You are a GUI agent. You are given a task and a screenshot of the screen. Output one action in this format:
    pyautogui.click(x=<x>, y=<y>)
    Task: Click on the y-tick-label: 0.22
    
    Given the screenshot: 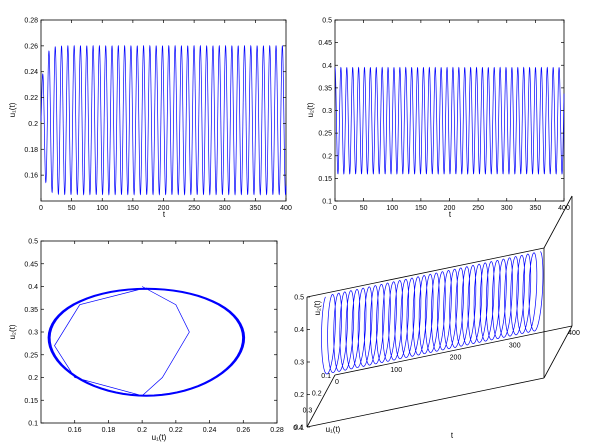 What is the action you would take?
    pyautogui.click(x=31, y=98)
    